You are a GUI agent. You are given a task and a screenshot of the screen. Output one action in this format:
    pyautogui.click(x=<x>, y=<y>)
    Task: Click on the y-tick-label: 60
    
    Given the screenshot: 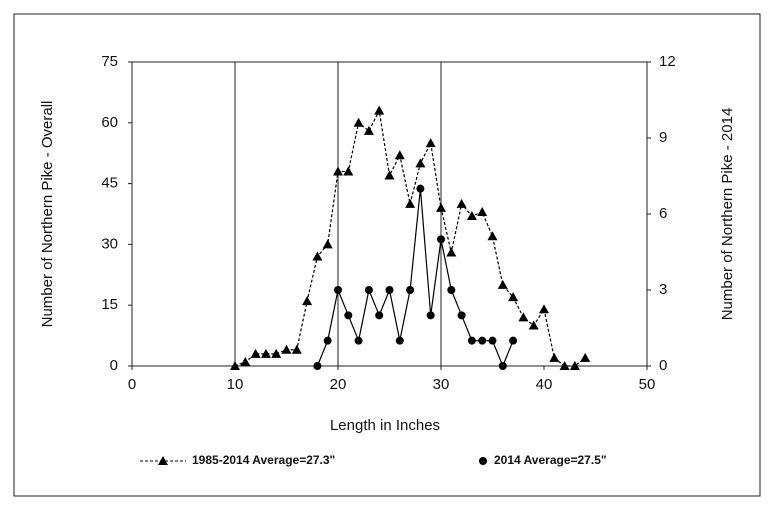 What is the action you would take?
    pyautogui.click(x=109, y=122)
    